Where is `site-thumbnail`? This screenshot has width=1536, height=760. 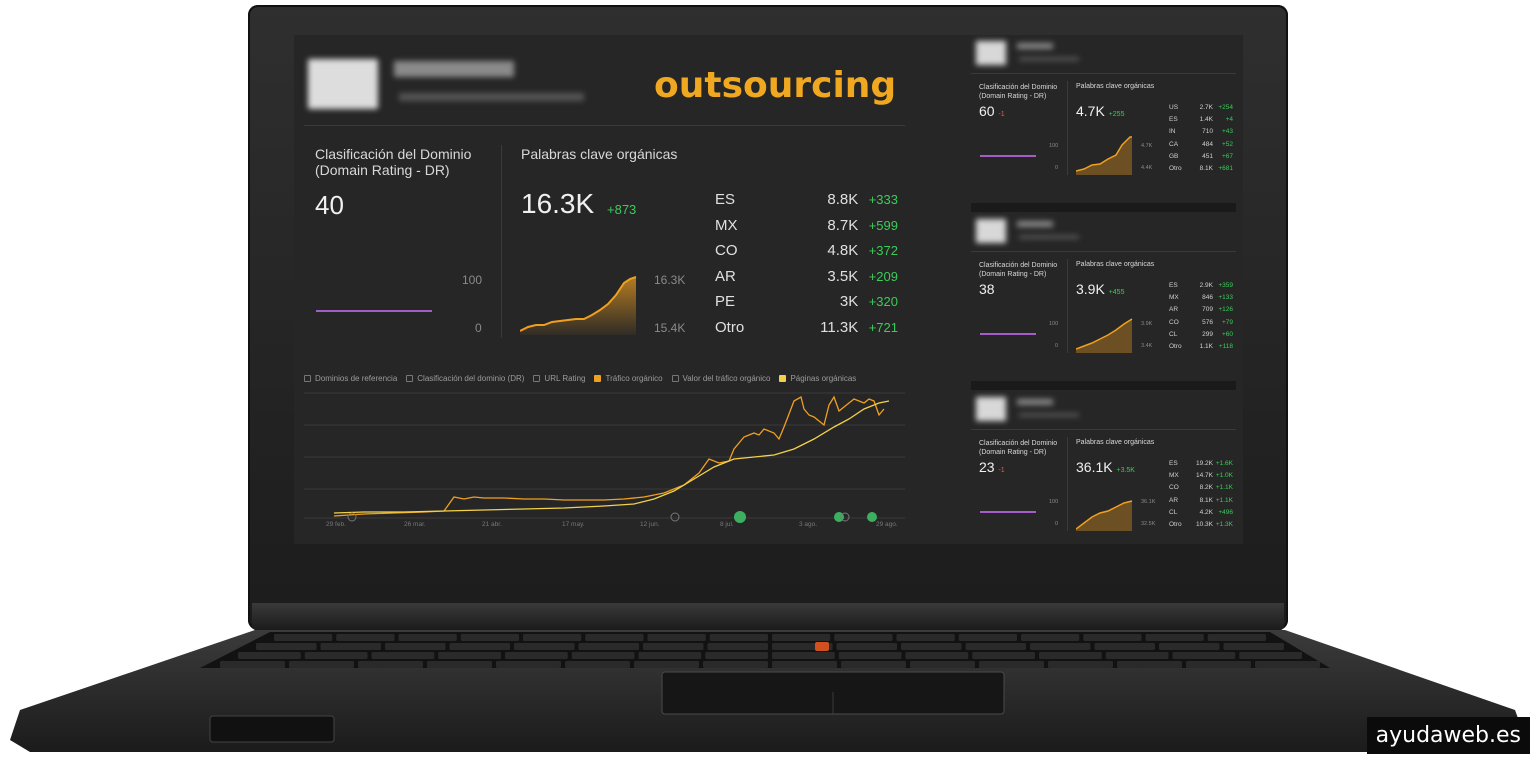 site-thumbnail is located at coordinates (991, 53).